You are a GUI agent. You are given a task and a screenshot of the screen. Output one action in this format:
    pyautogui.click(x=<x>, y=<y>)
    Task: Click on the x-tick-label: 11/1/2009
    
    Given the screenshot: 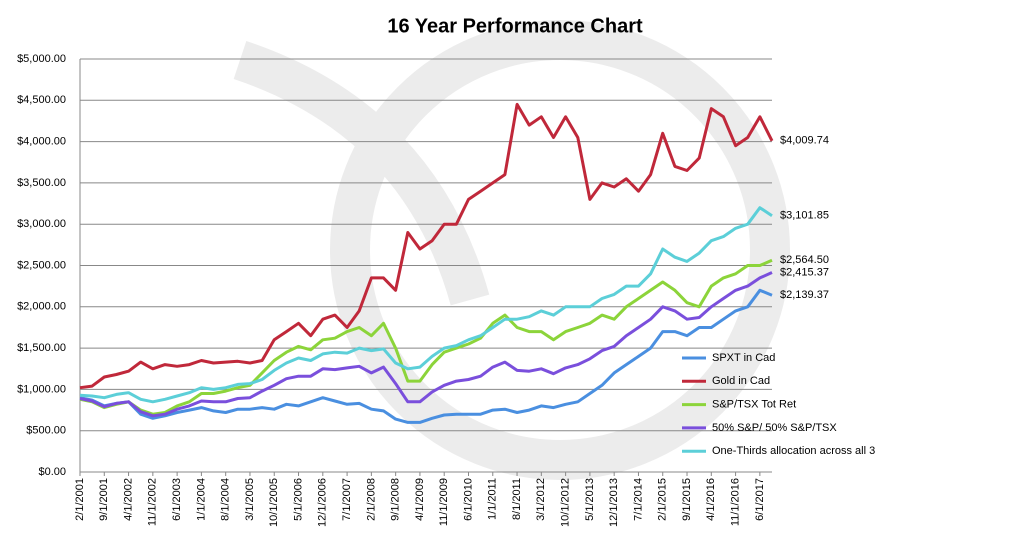 What is the action you would take?
    pyautogui.click(x=444, y=502)
    